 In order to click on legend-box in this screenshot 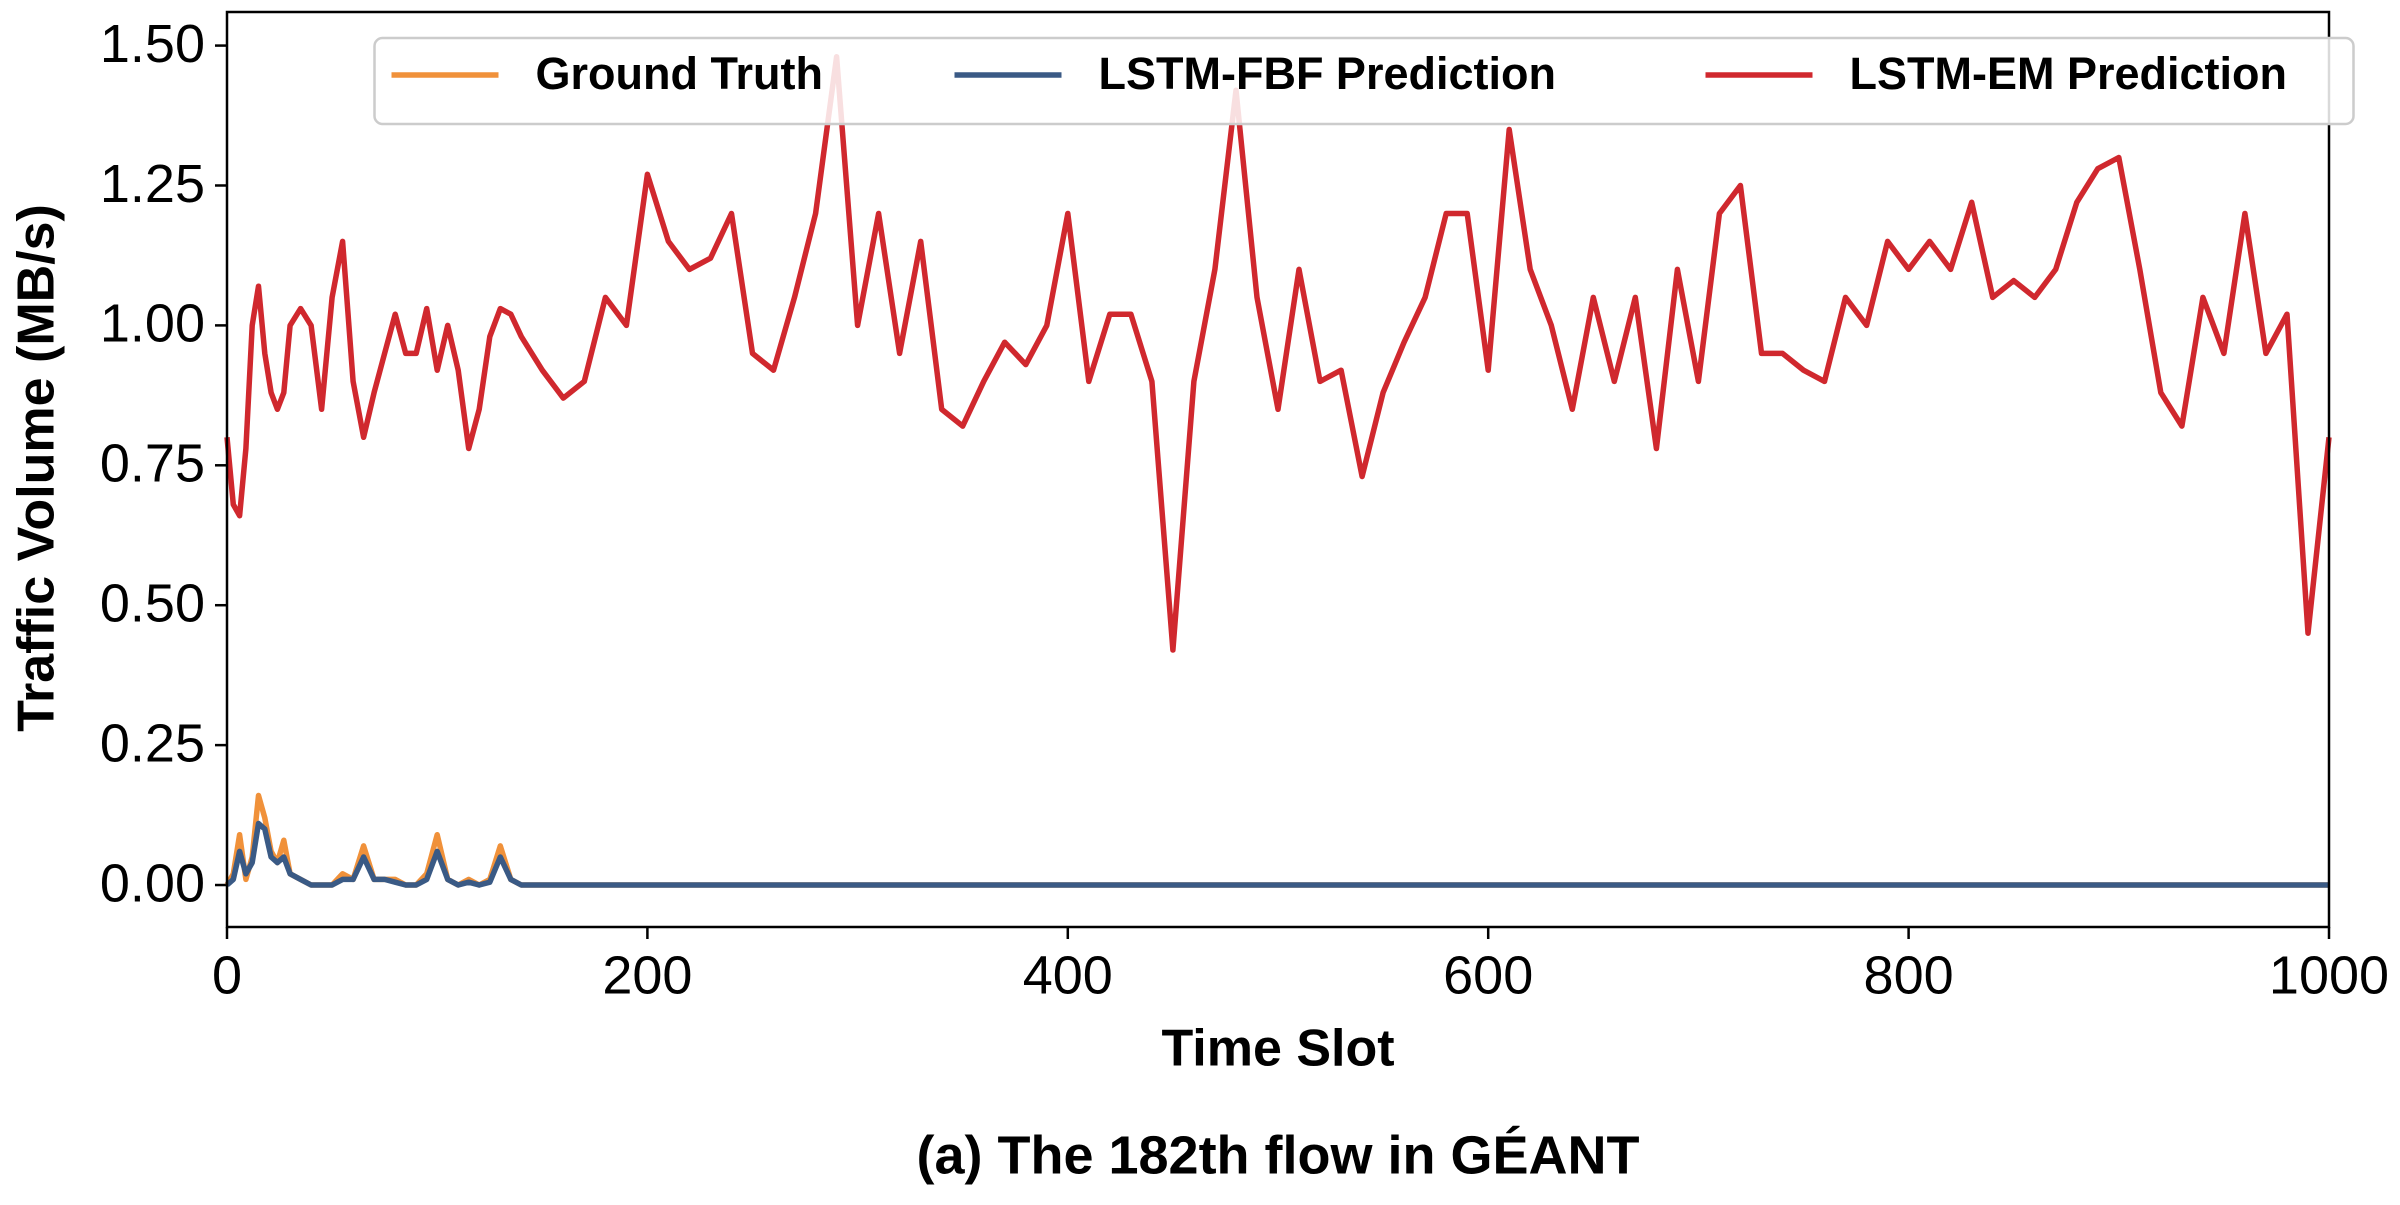, I will do `click(1364, 81)`.